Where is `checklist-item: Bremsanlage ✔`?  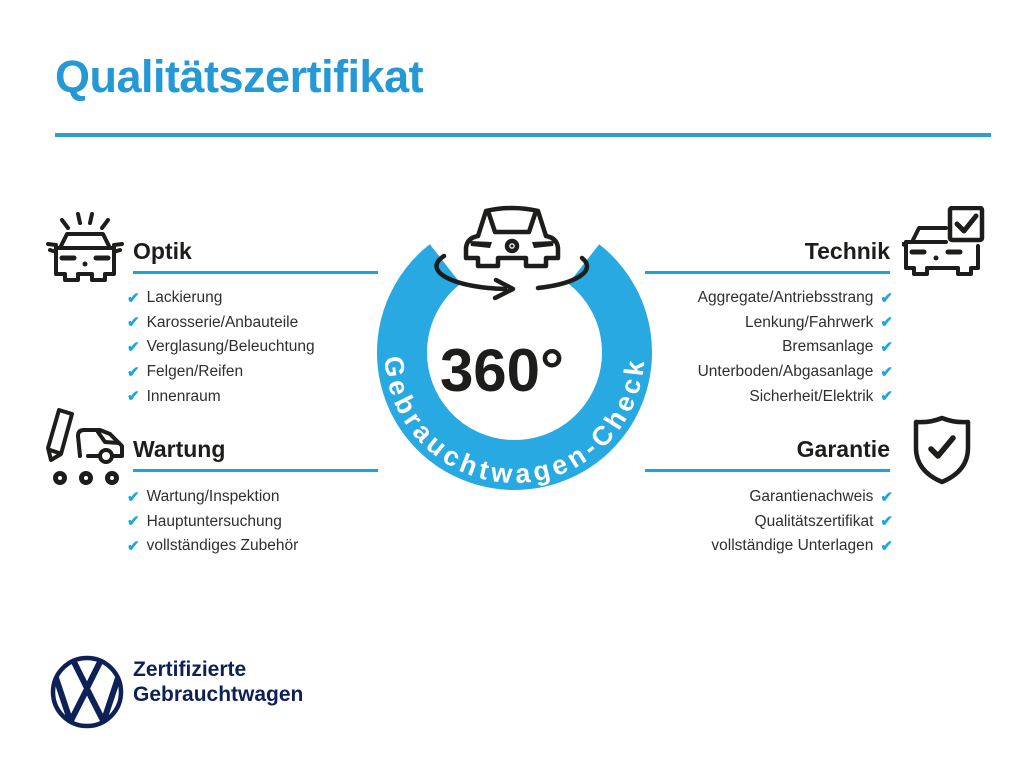 checklist-item: Bremsanlage ✔ is located at coordinates (795, 347).